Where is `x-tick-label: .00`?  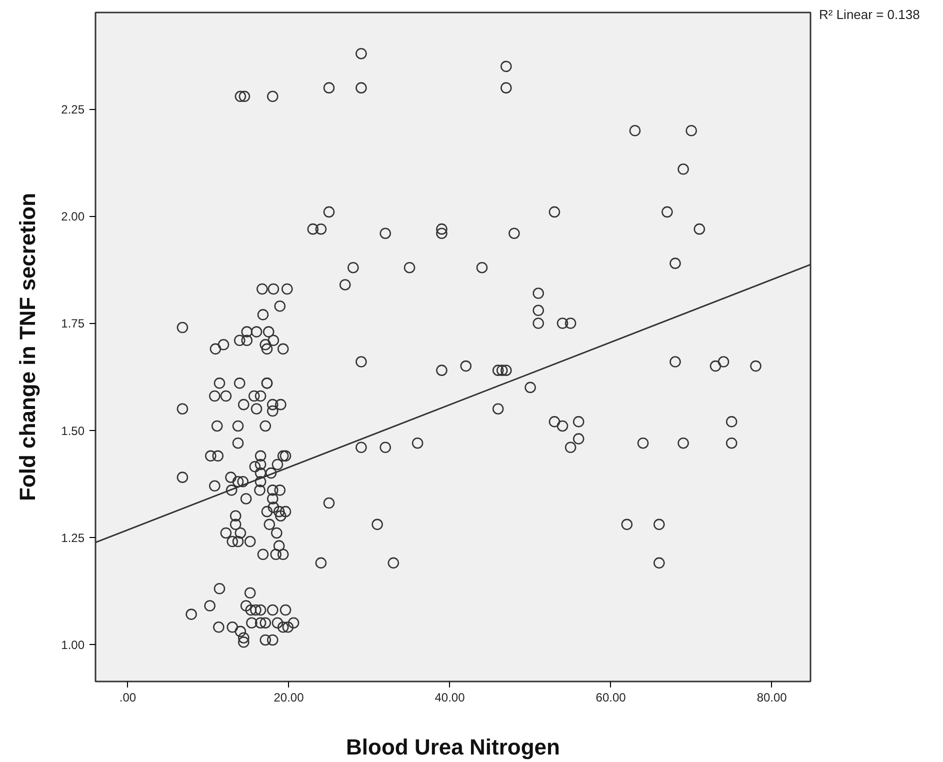 x-tick-label: .00 is located at coordinates (127, 697).